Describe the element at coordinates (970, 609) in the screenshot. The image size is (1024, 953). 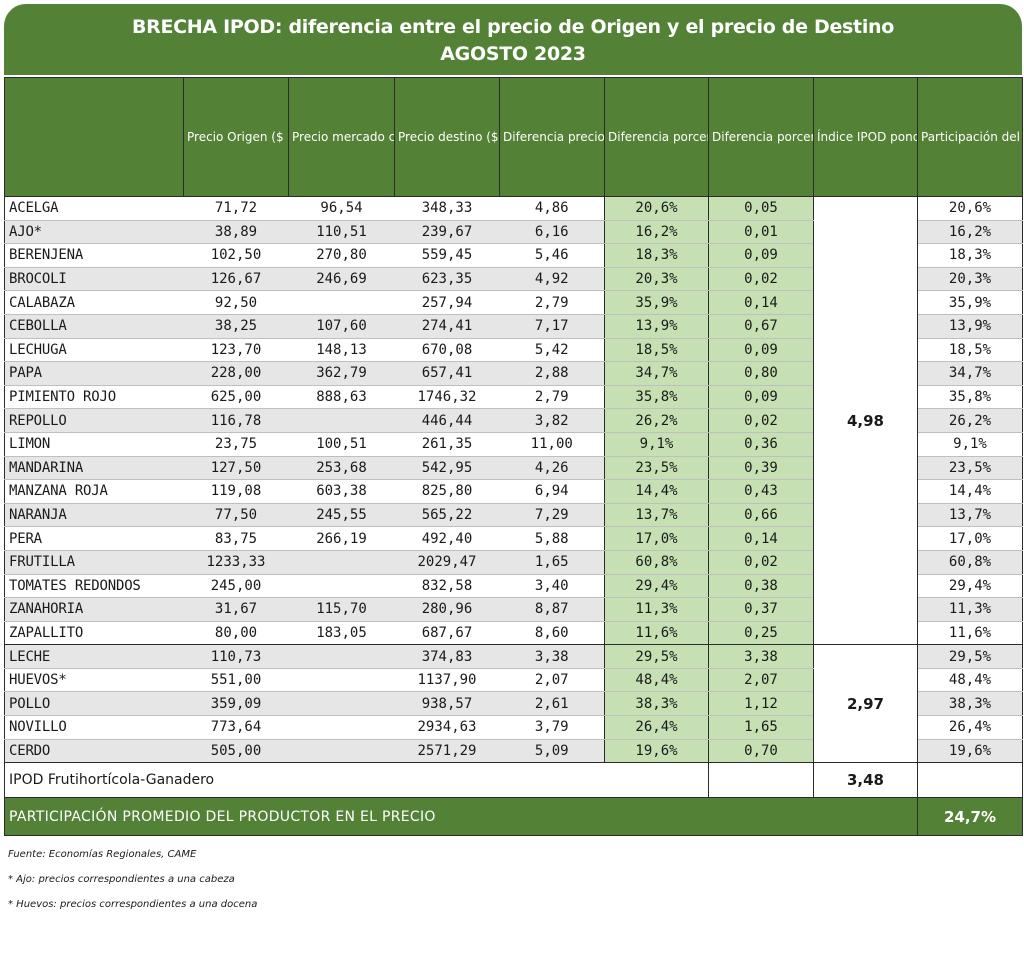
I see `producer-participation: 11,3%` at that location.